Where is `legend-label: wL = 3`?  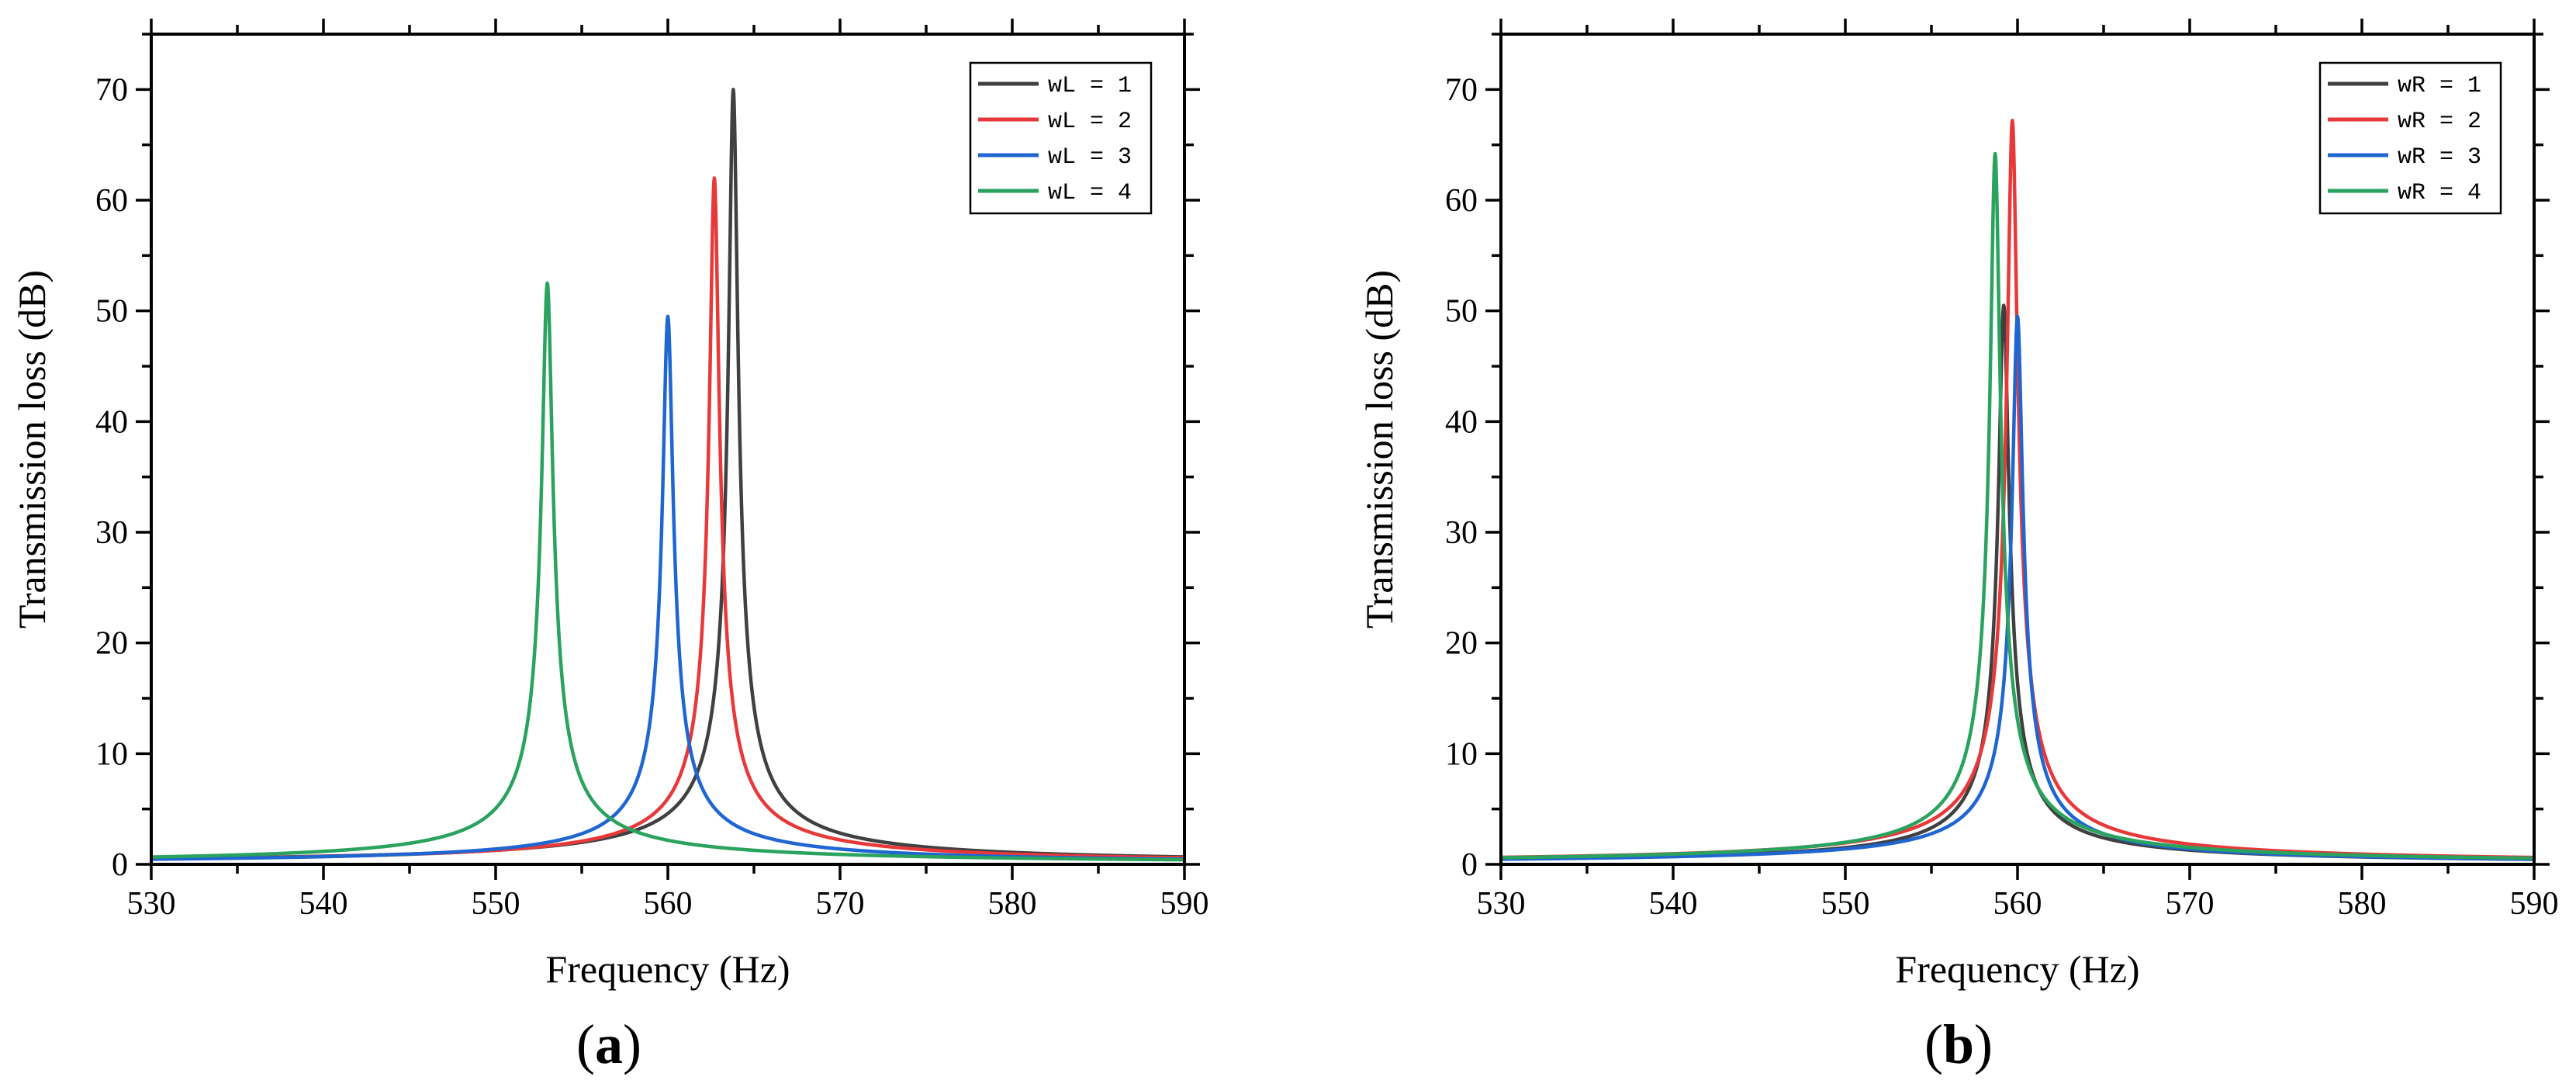
legend-label: wL = 3 is located at coordinates (1090, 157).